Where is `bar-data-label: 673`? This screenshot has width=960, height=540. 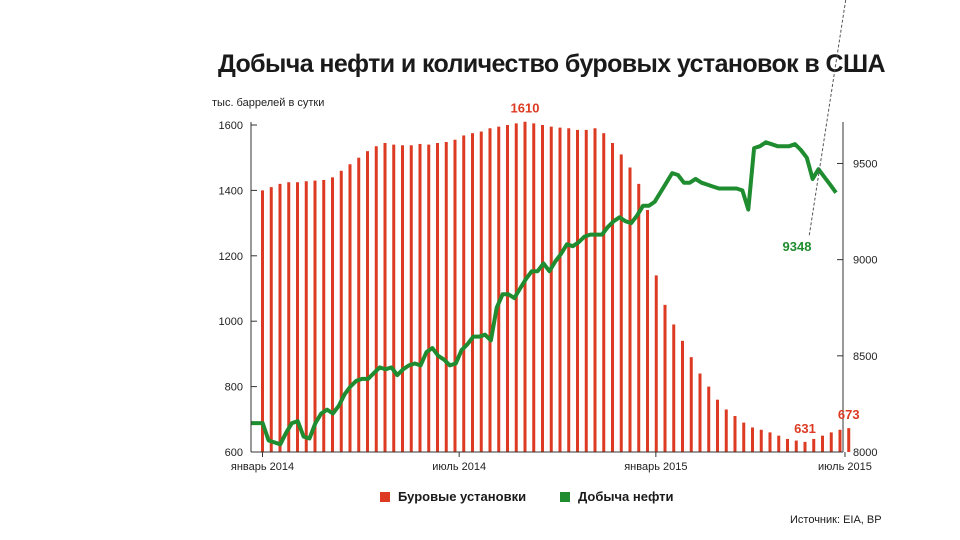
bar-data-label: 673 is located at coordinates (849, 414).